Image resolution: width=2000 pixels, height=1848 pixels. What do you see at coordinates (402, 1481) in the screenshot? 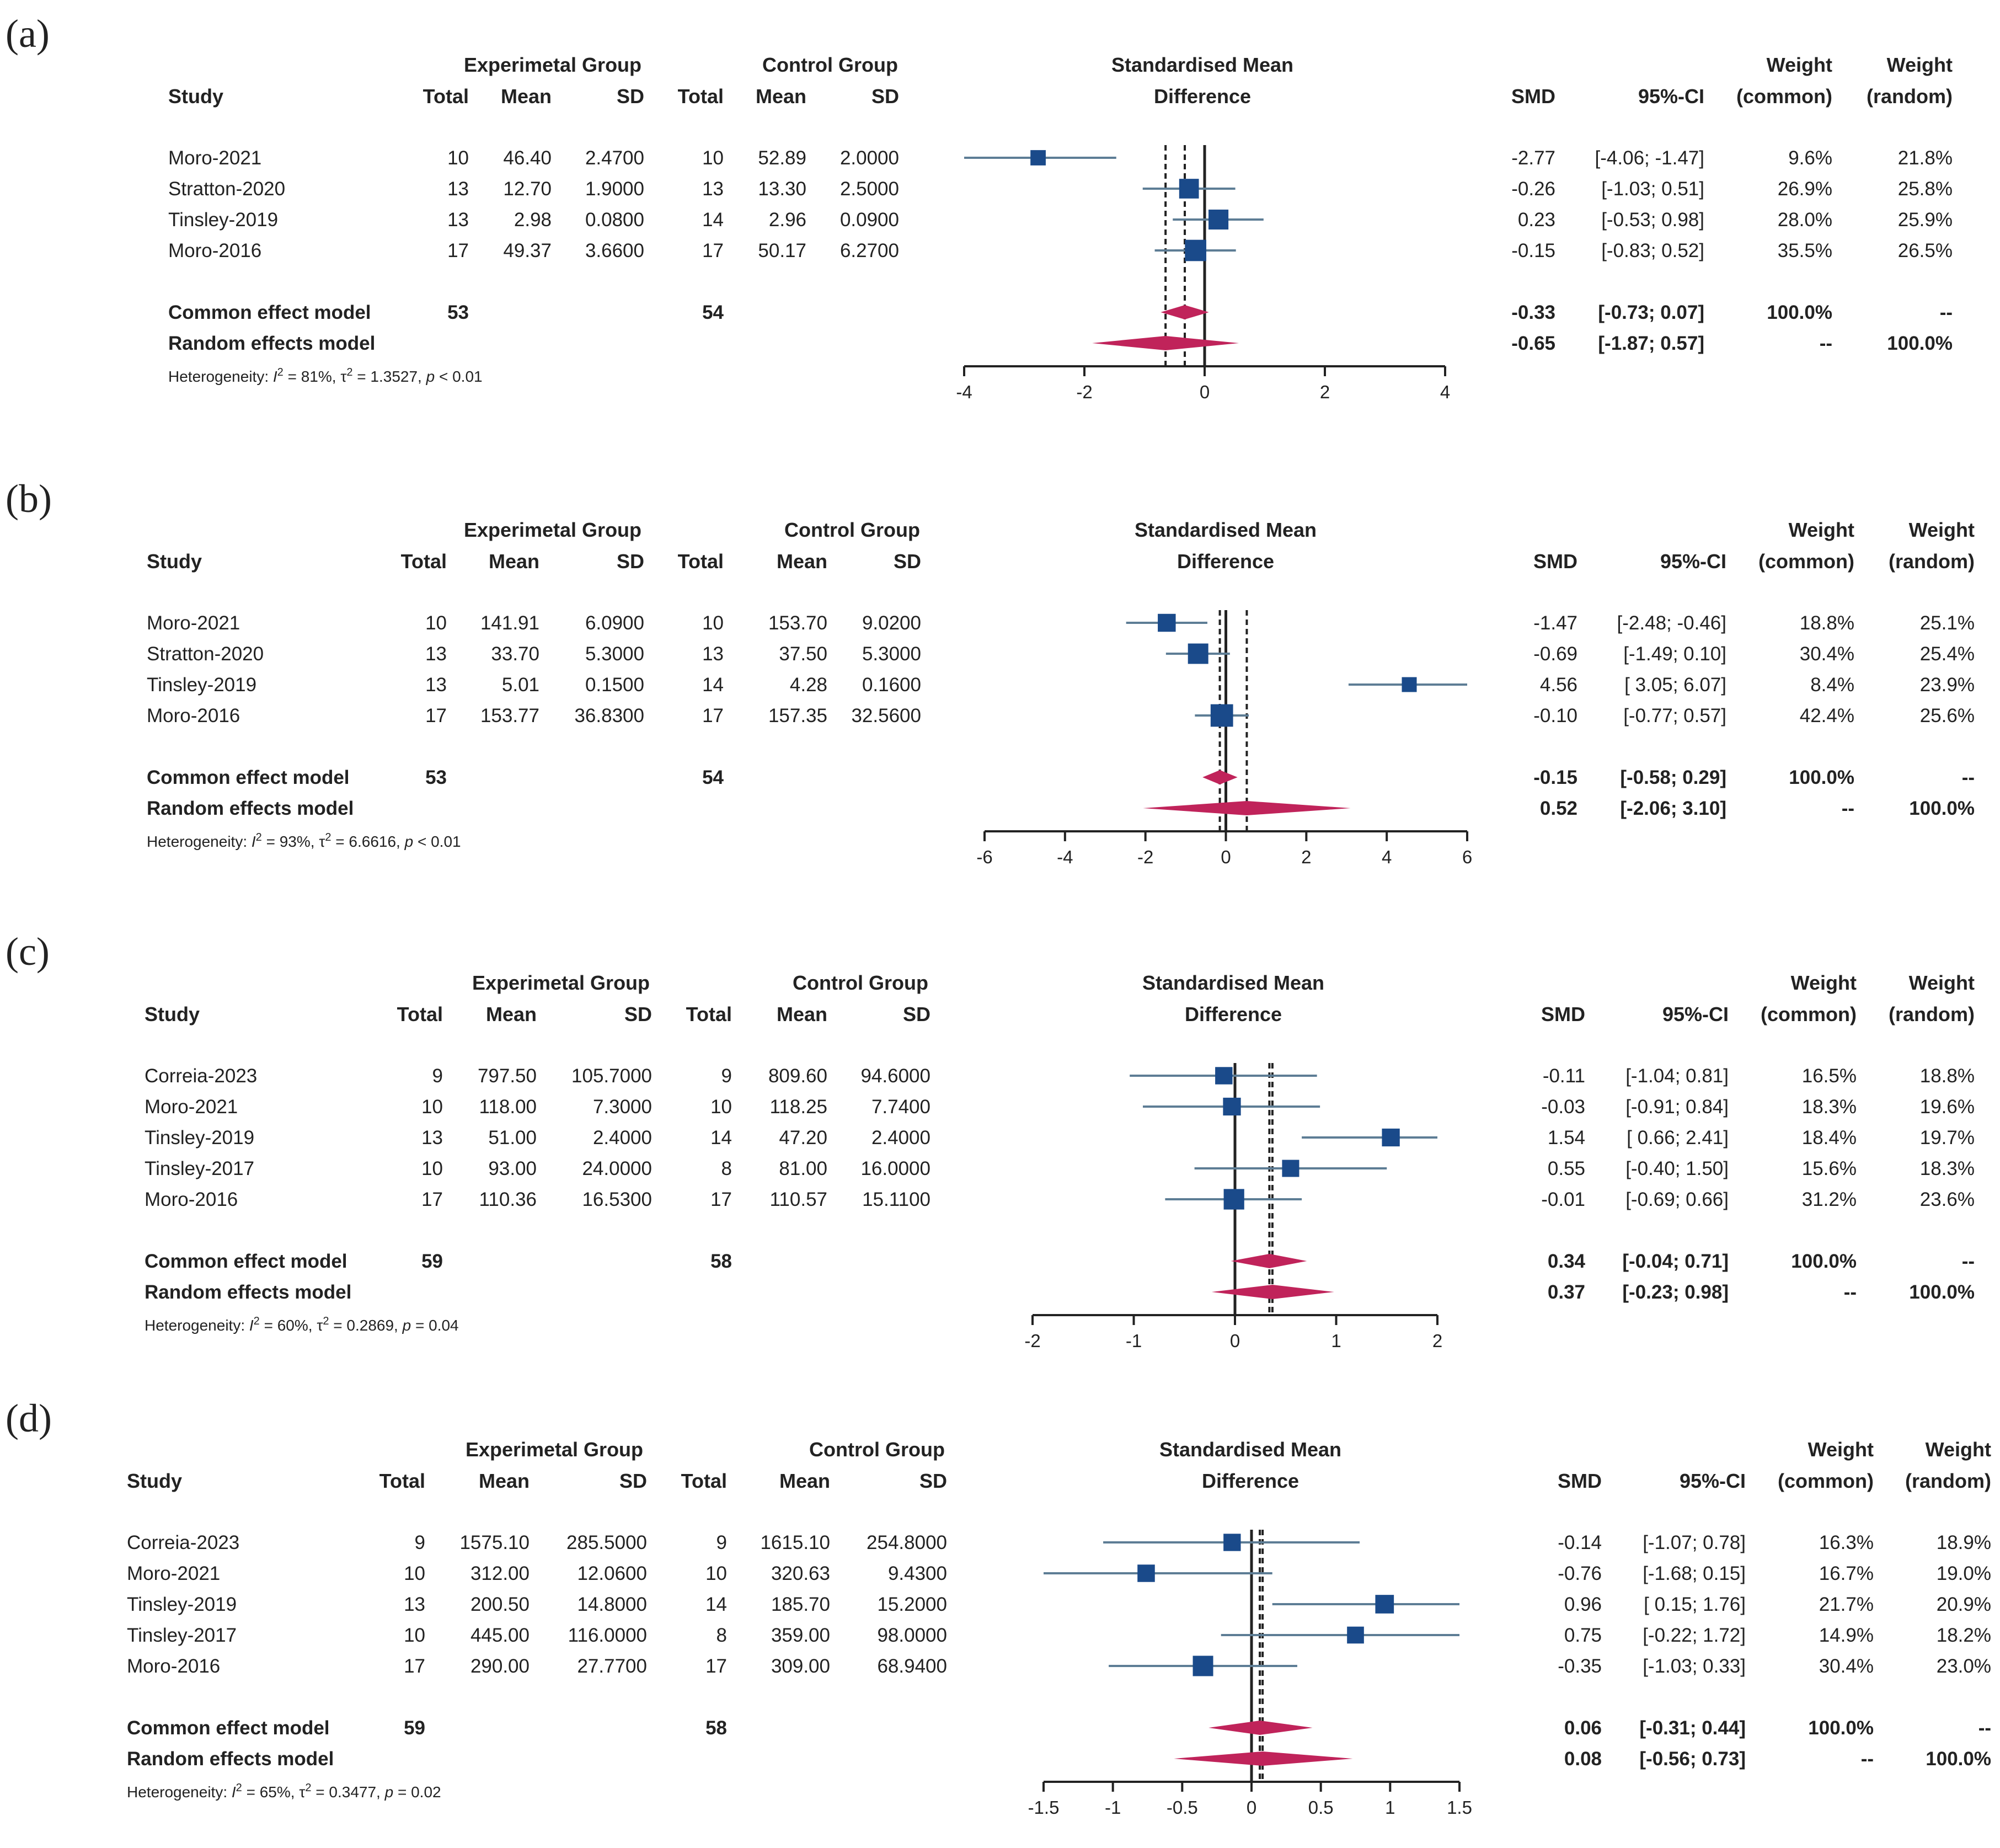
I see `header-exp-total: Total` at bounding box center [402, 1481].